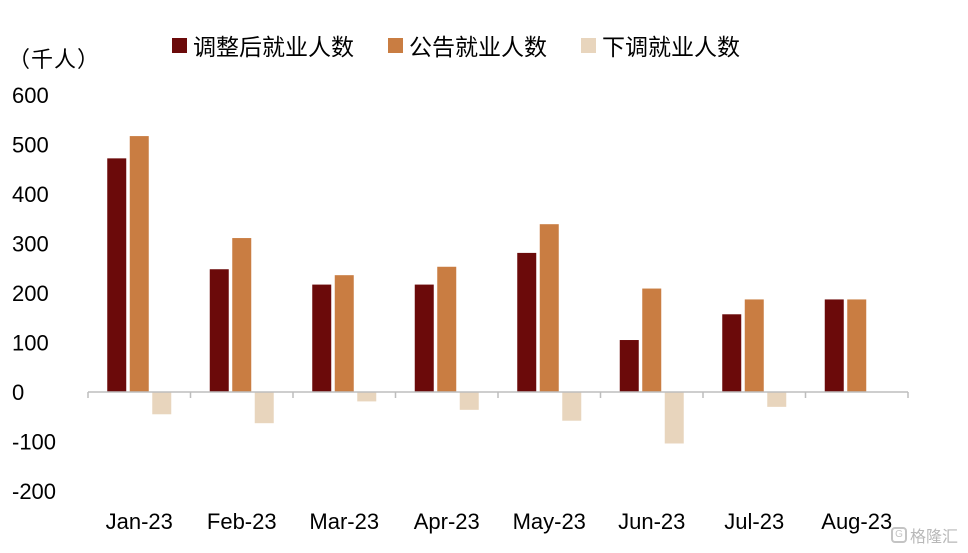 Image resolution: width=968 pixels, height=553 pixels. I want to click on legend-item-revision: 下调就业人数, so click(660, 45).